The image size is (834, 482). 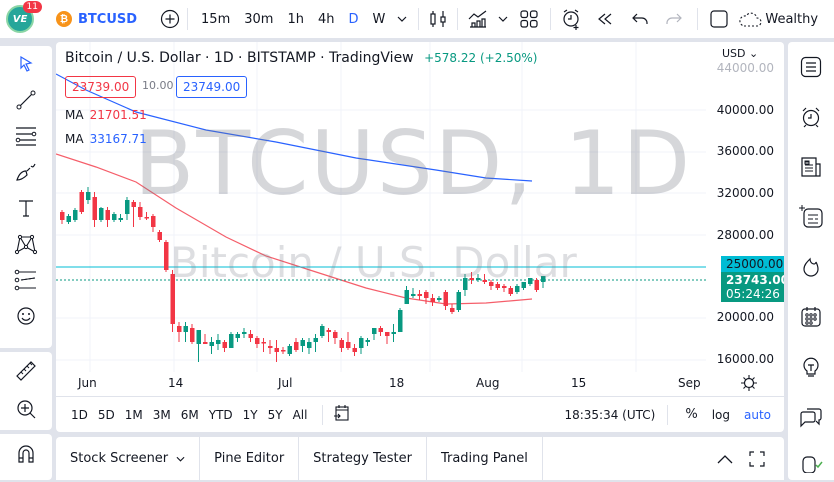 I want to click on currency-dropdown: USD ⌄, so click(x=740, y=53).